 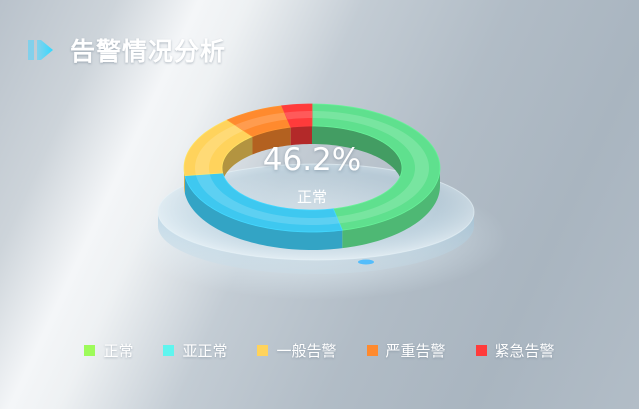 What do you see at coordinates (148, 51) in the screenshot?
I see `page-title: 告警情况分析` at bounding box center [148, 51].